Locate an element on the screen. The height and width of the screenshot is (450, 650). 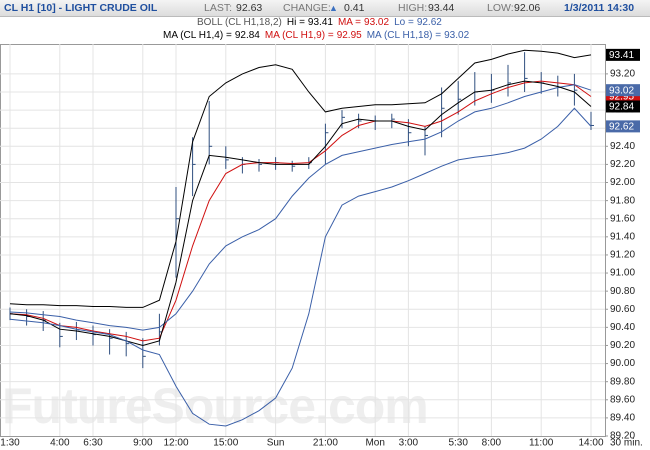
x-tick-label: 4:00 is located at coordinates (60, 443).